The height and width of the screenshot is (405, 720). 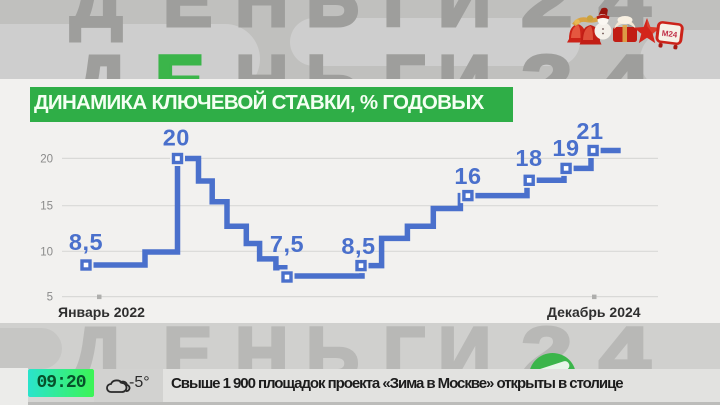 I want to click on svg-text: Декабрь 2024, so click(x=594, y=312).